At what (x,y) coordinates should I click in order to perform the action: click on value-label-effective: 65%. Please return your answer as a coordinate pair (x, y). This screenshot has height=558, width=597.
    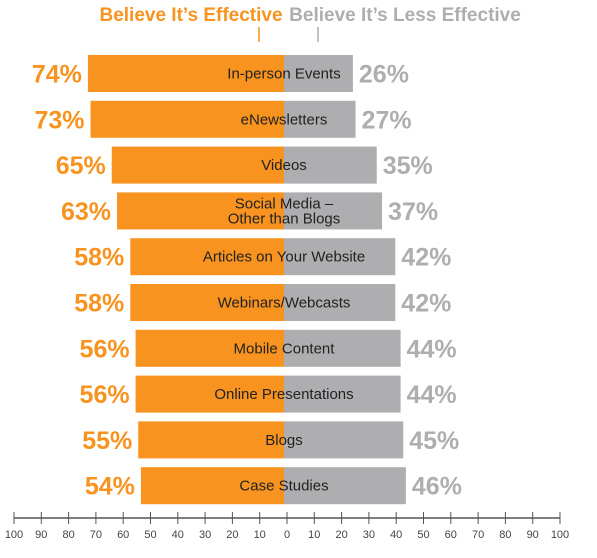
    Looking at the image, I should click on (81, 166).